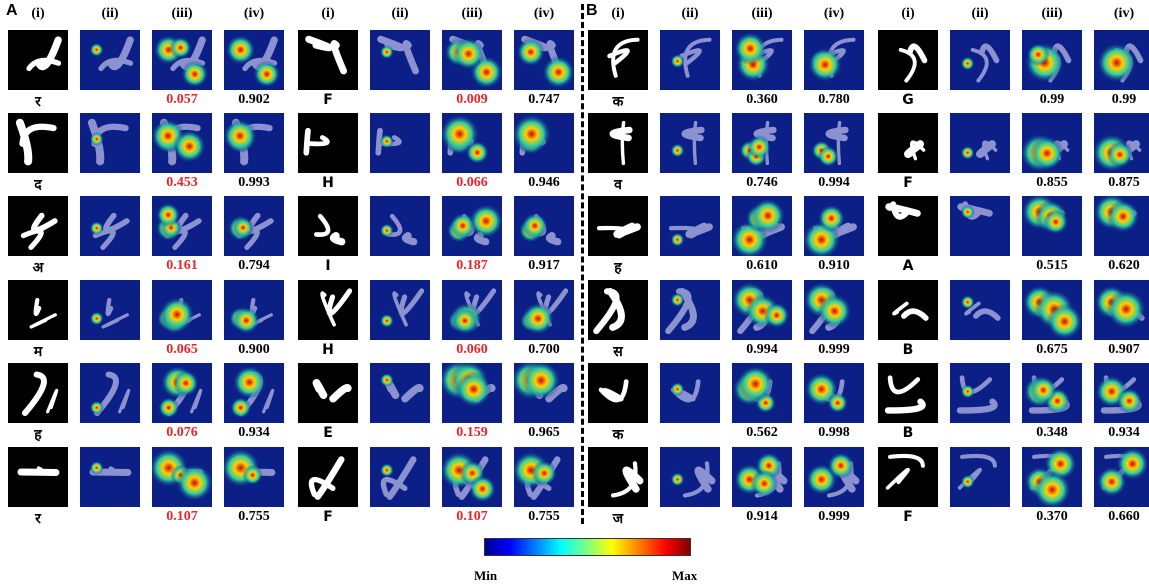 The width and height of the screenshot is (1149, 587). I want to click on class-label: व, so click(618, 185).